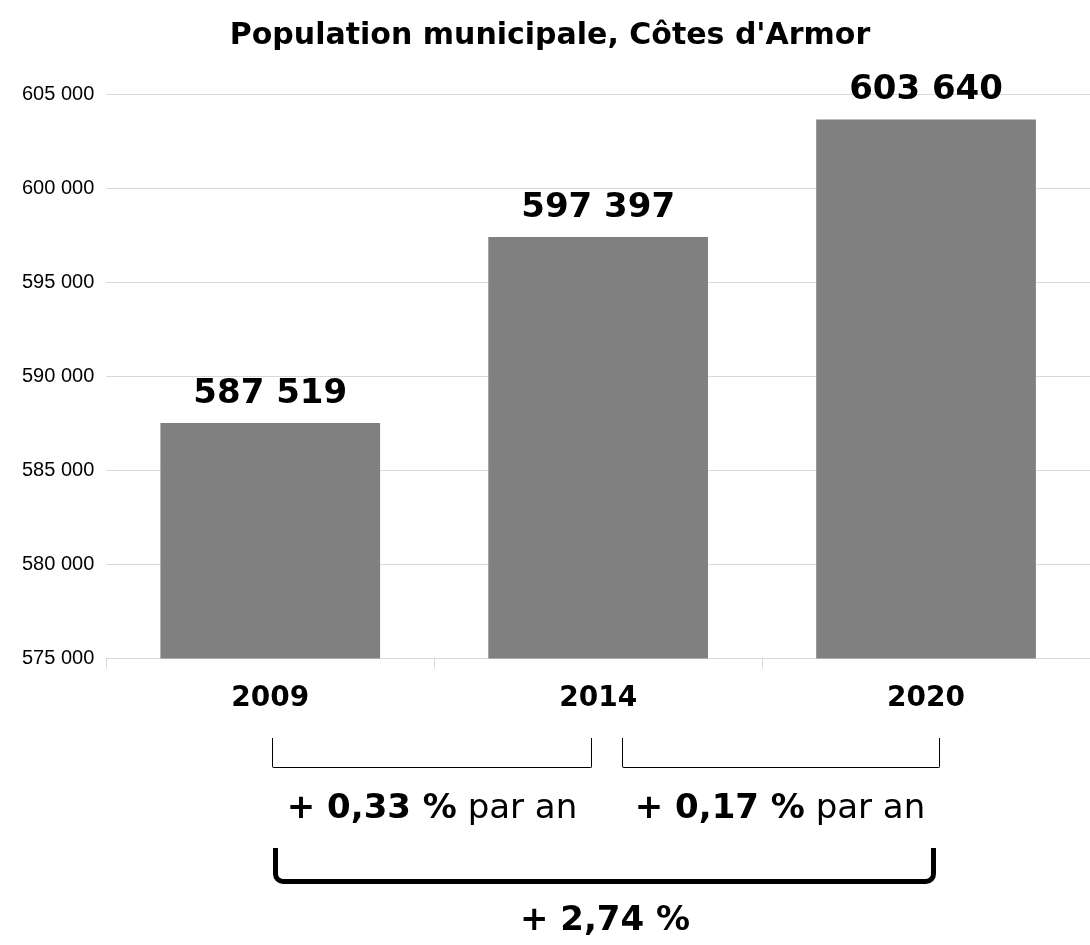 The width and height of the screenshot is (1090, 945). What do you see at coordinates (58, 280) in the screenshot?
I see `y-tick-label: 595 000` at bounding box center [58, 280].